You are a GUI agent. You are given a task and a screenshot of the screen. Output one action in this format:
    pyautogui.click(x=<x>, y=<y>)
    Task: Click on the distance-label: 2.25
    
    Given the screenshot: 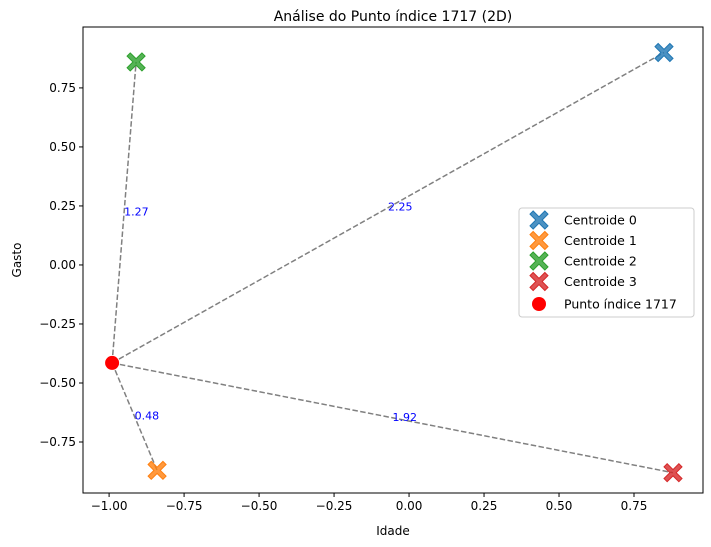 What is the action you would take?
    pyautogui.click(x=400, y=207)
    